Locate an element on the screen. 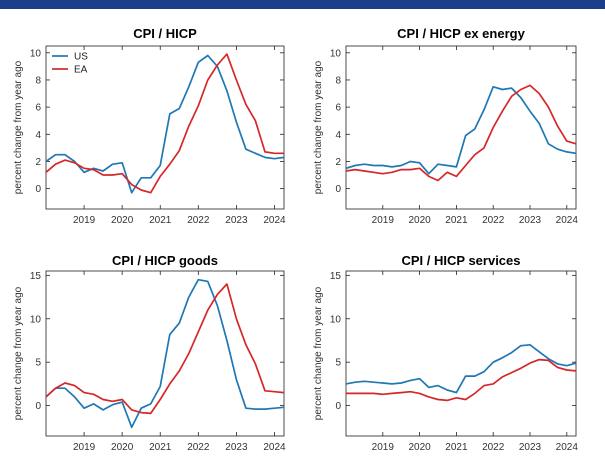  chart-title: CPI / HICP ex energy is located at coordinates (461, 33).